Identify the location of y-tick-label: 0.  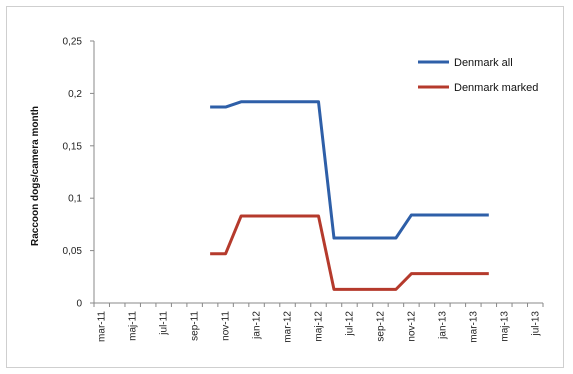
(79, 304).